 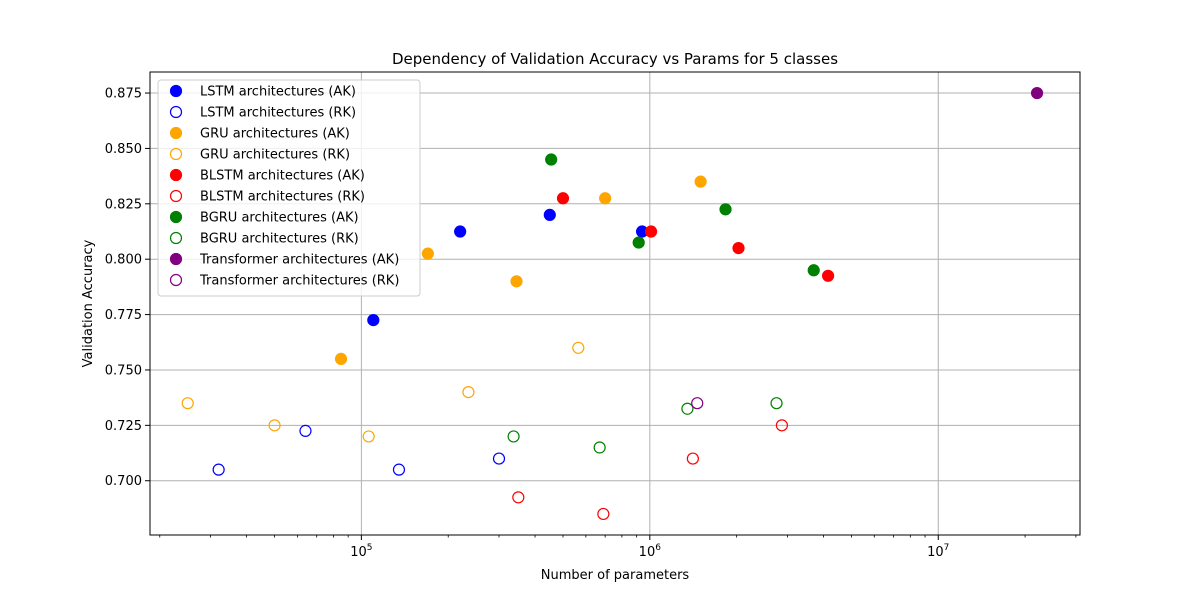 What do you see at coordinates (123, 315) in the screenshot?
I see `y-tick-label: 0.775` at bounding box center [123, 315].